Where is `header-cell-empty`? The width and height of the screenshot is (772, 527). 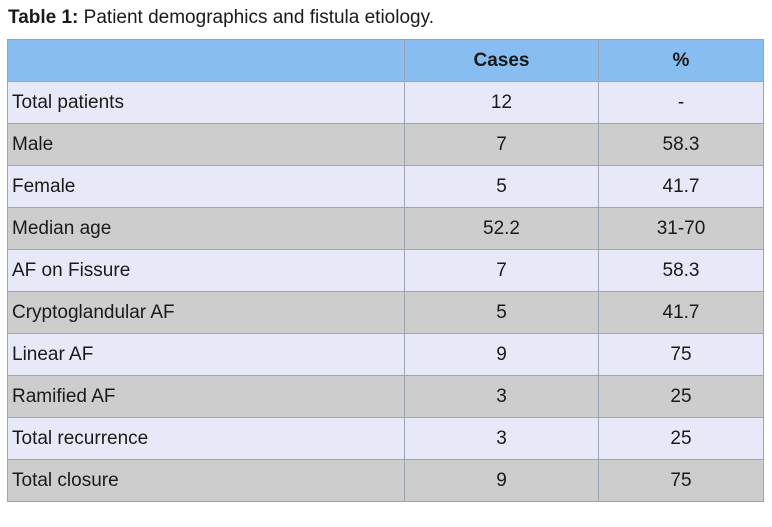
header-cell-empty is located at coordinates (206, 60).